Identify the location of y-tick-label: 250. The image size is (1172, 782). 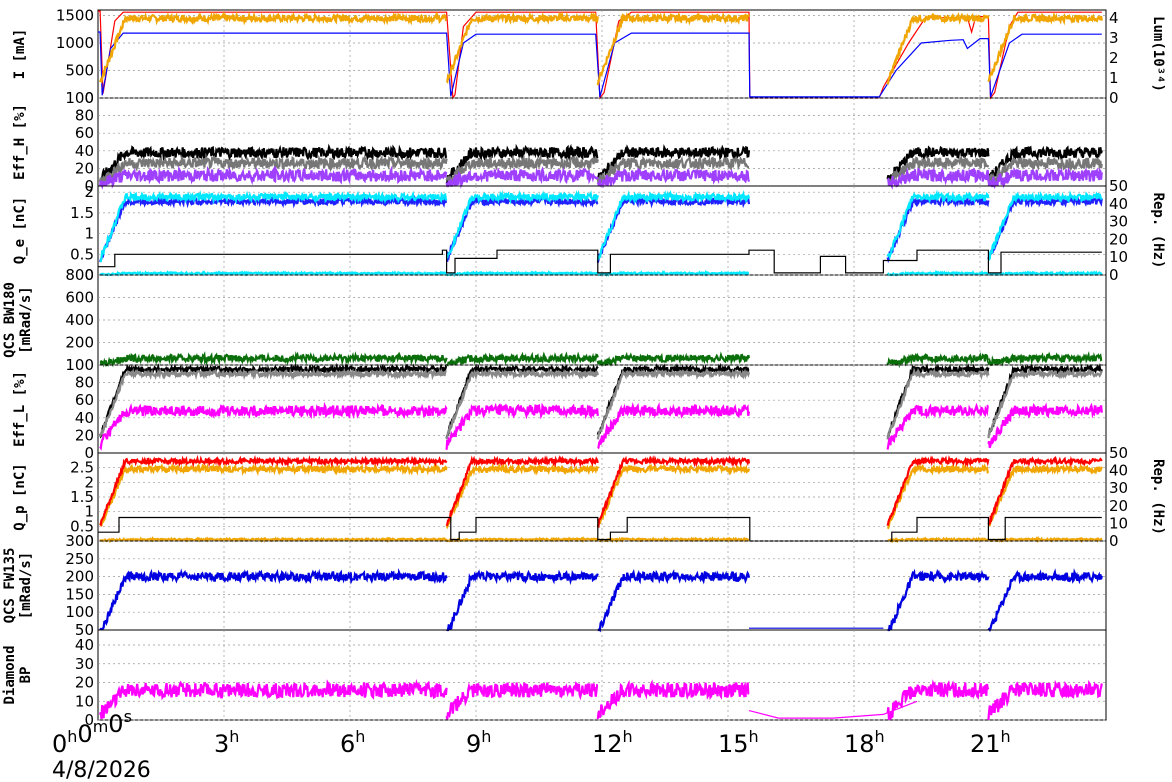
(79, 559).